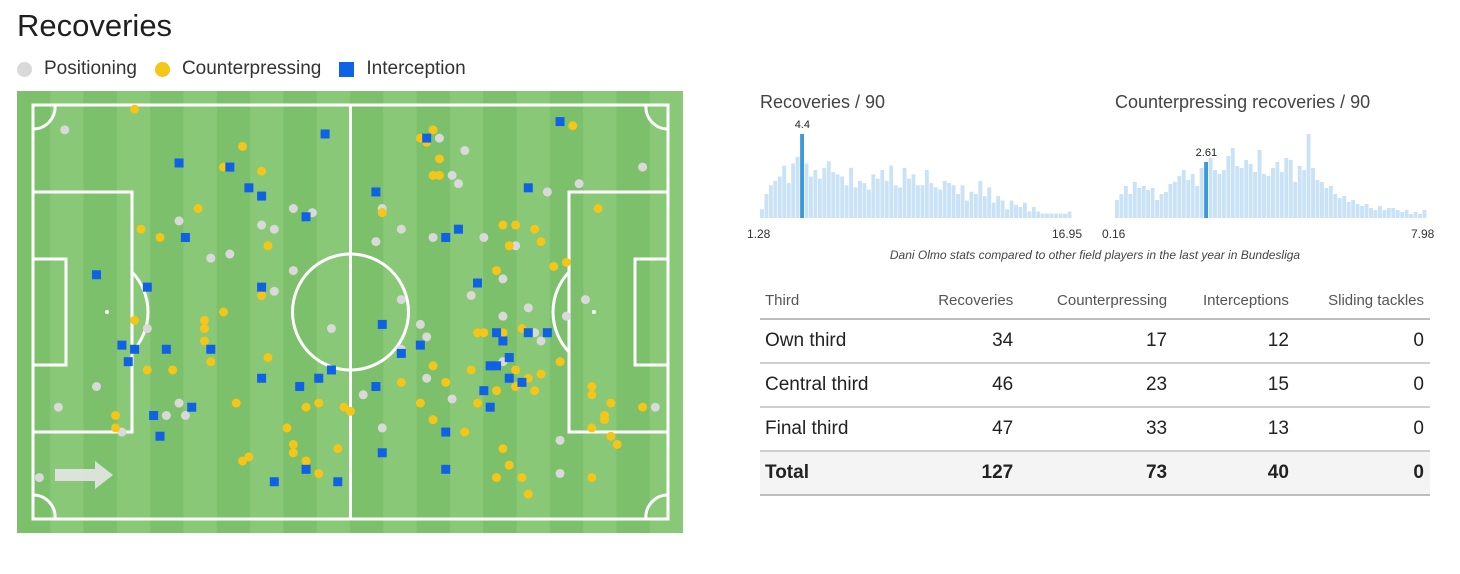  Describe the element at coordinates (24, 69) in the screenshot. I see `positioning-dot-icon` at that location.